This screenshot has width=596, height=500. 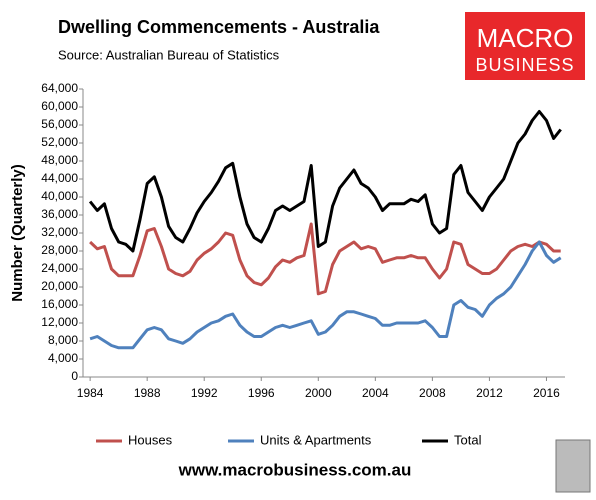 What do you see at coordinates (318, 393) in the screenshot?
I see `x-tick-label: 2000` at bounding box center [318, 393].